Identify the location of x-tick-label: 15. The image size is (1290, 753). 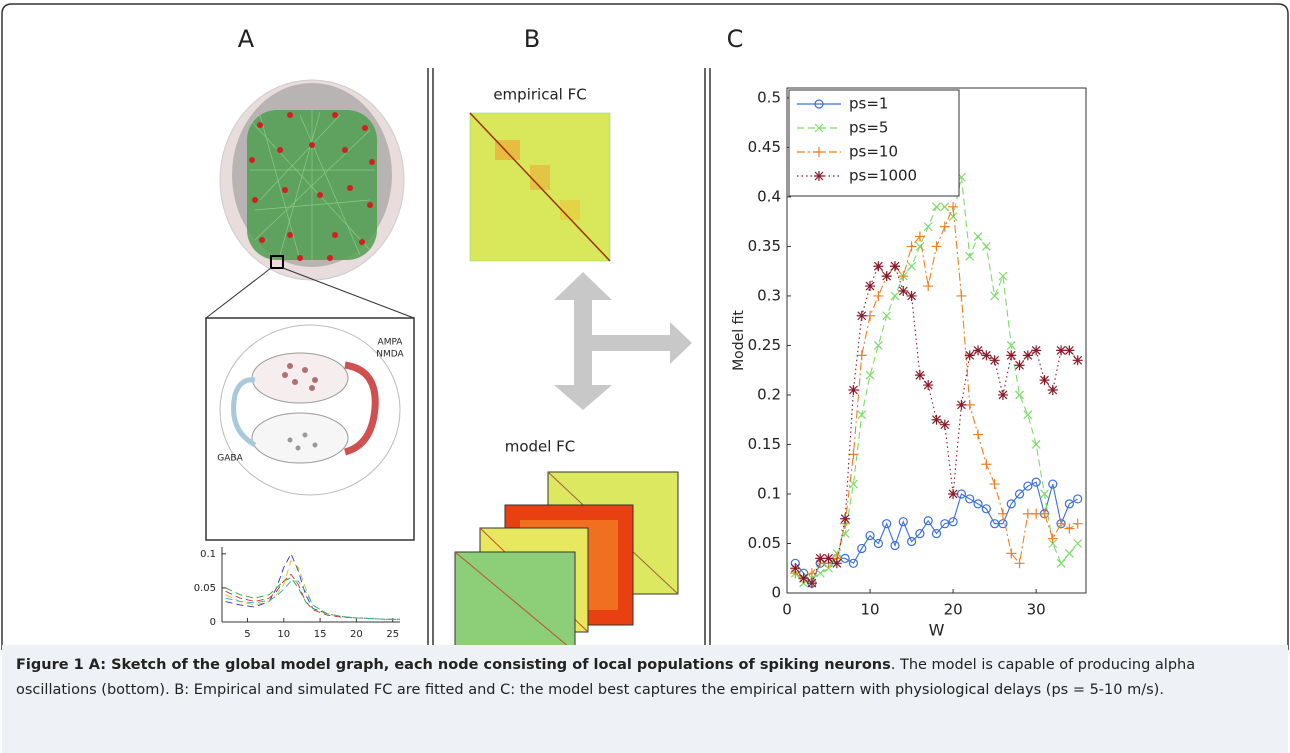
(320, 634).